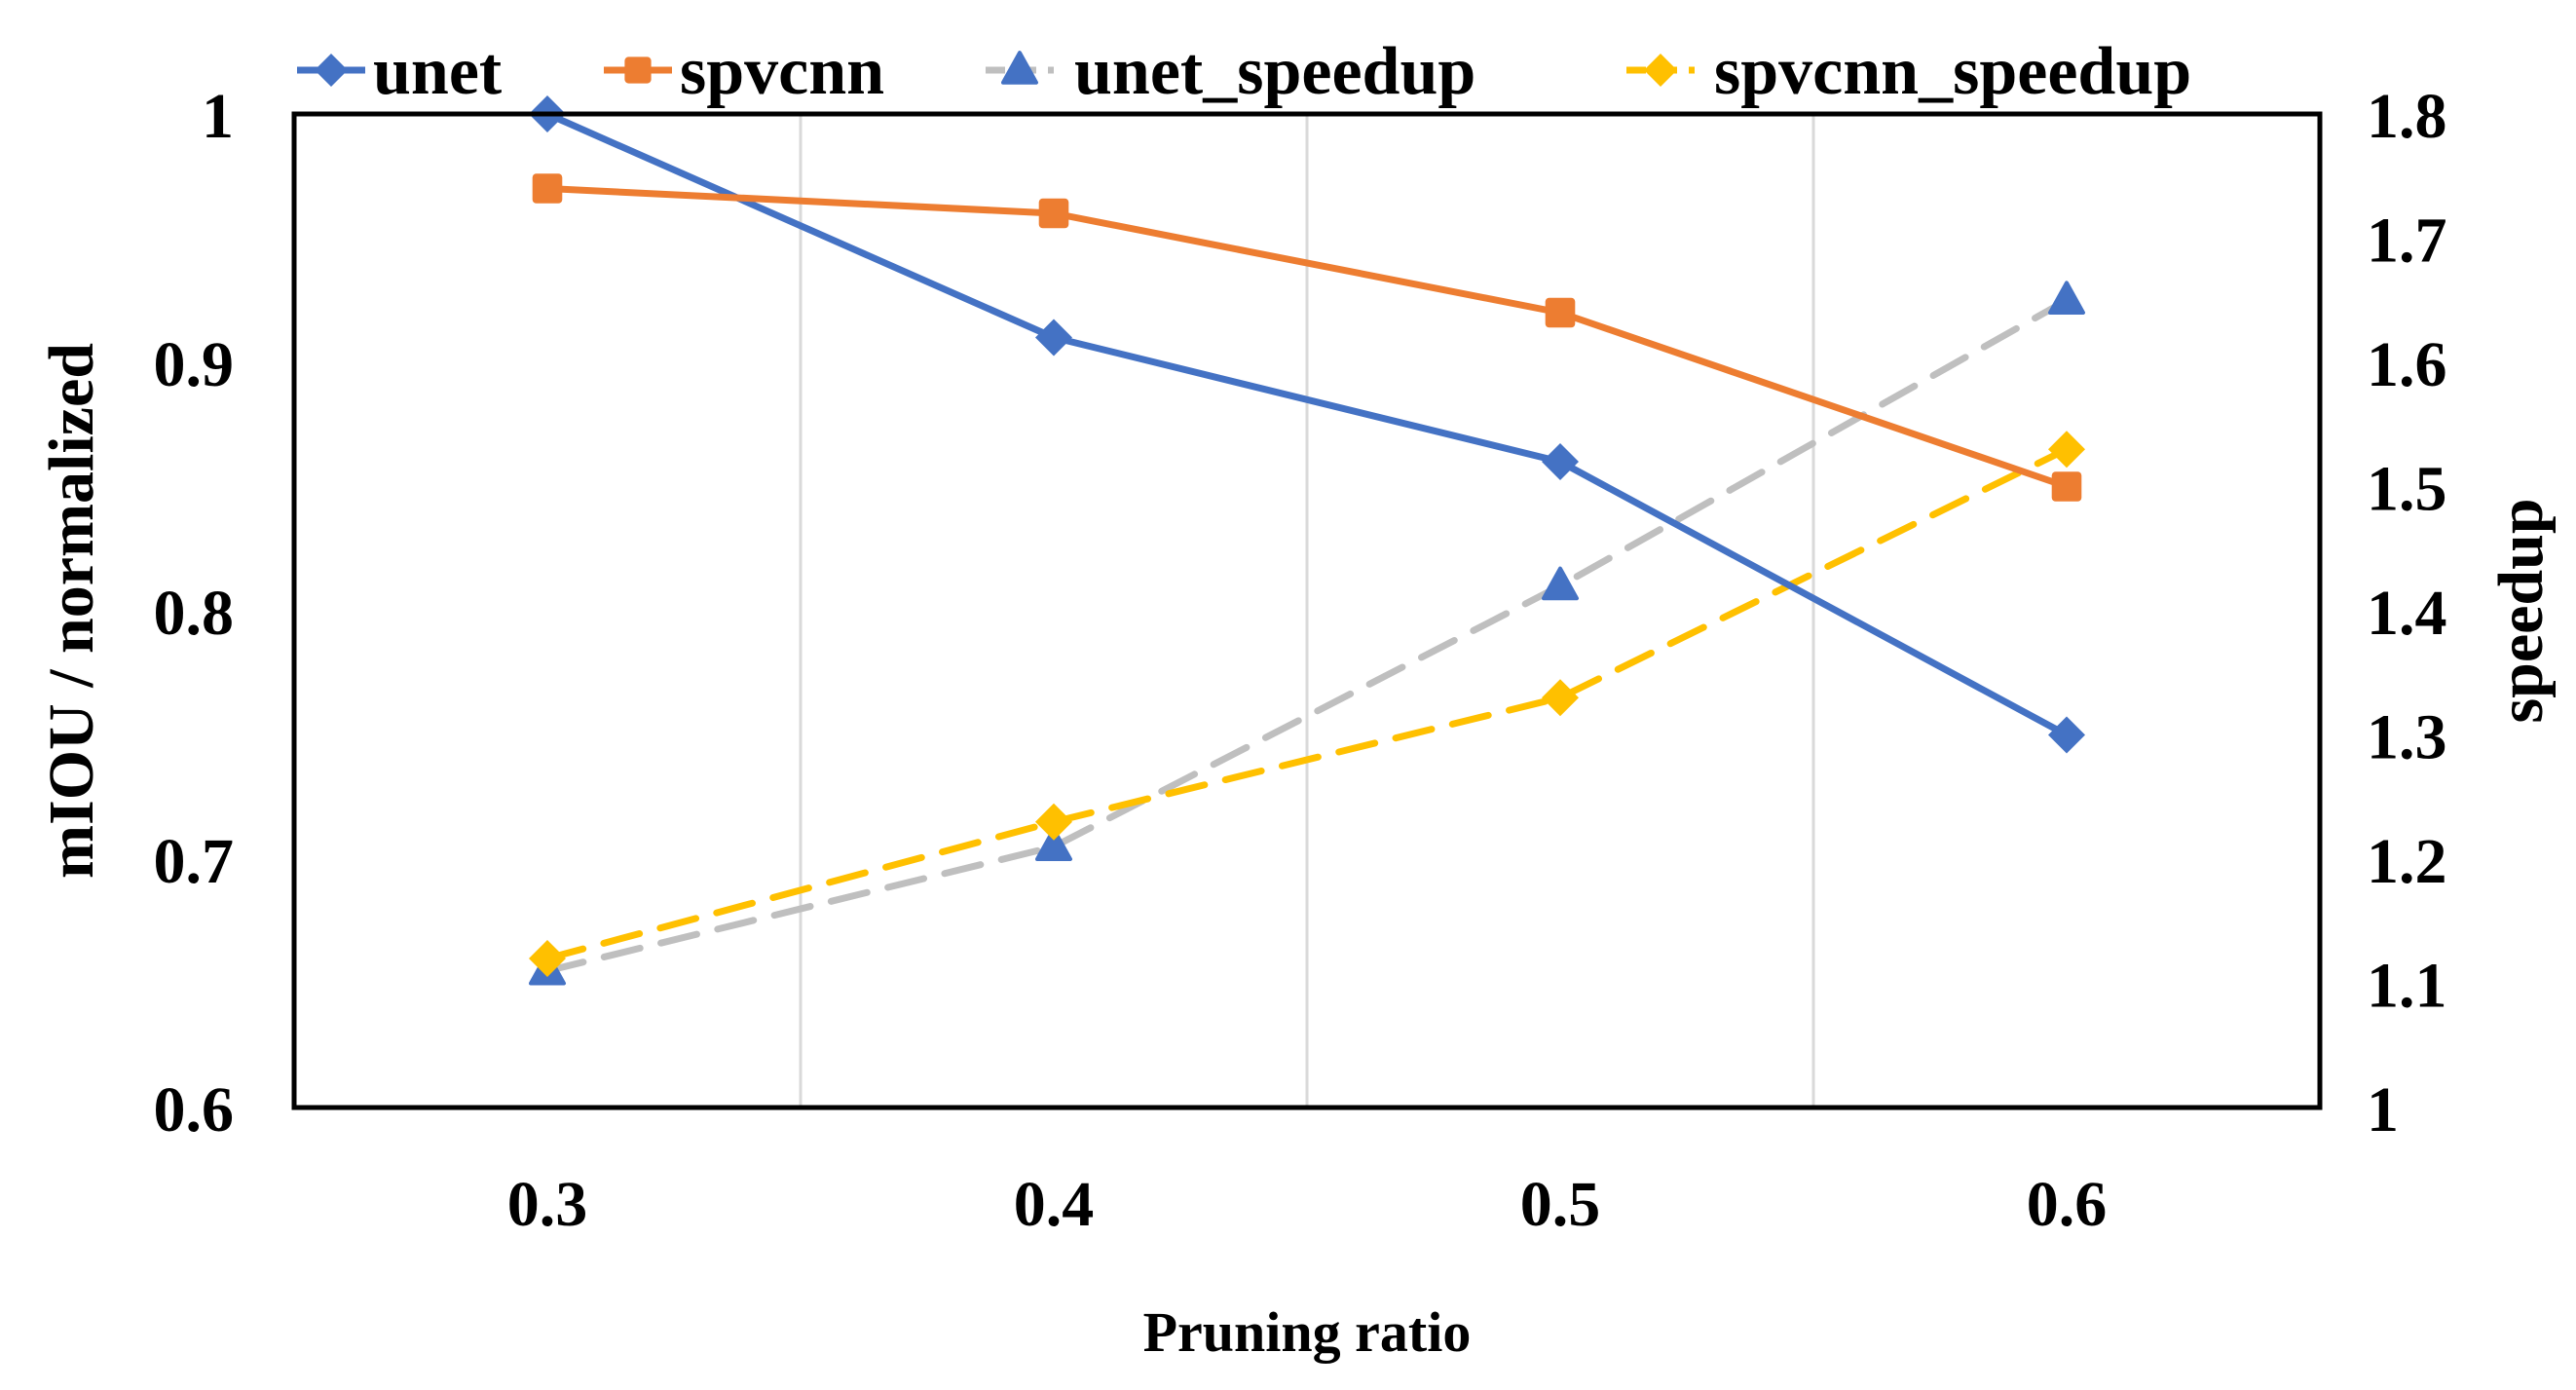  Describe the element at coordinates (2407, 489) in the screenshot. I see `y2-axis-tick-label: 1.5` at that location.